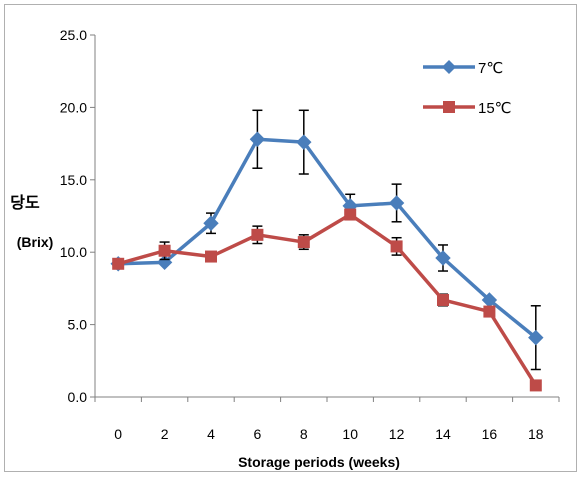 The image size is (583, 478). Describe the element at coordinates (211, 434) in the screenshot. I see `x-tick-label: 4` at that location.